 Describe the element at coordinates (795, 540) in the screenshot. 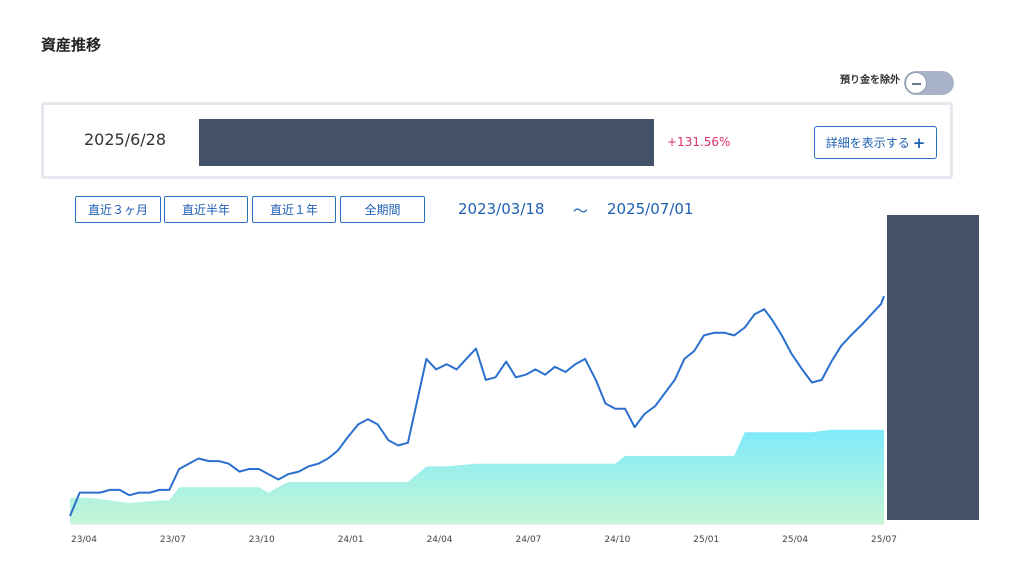

I see `x-tick-label: 25/04` at that location.